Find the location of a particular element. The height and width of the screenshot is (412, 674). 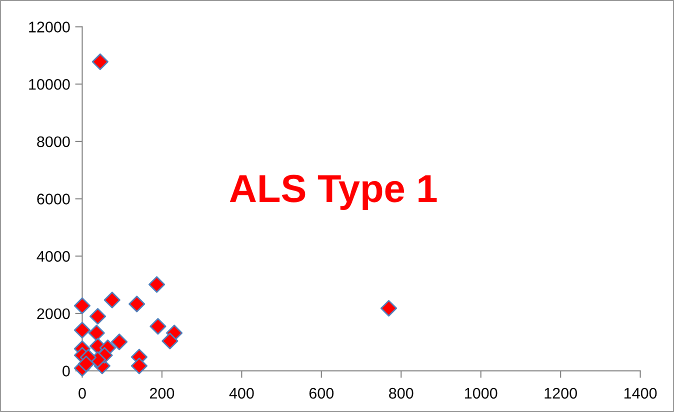

y-tick-label: 8000 is located at coordinates (53, 142).